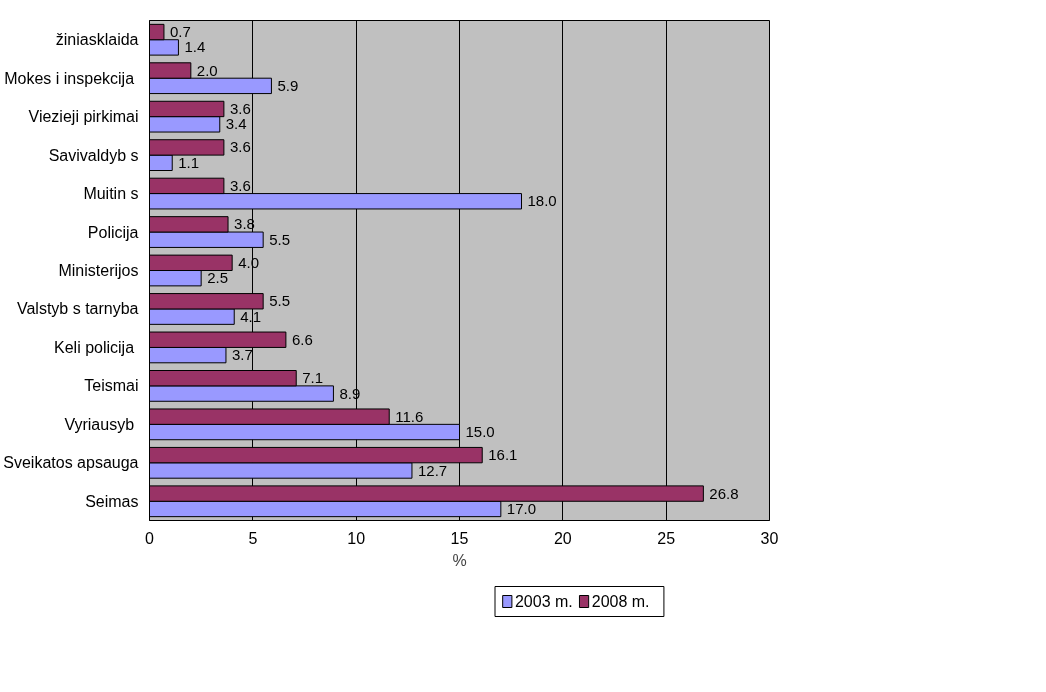 The width and height of the screenshot is (1046, 692). I want to click on x-axis-title: %, so click(459, 560).